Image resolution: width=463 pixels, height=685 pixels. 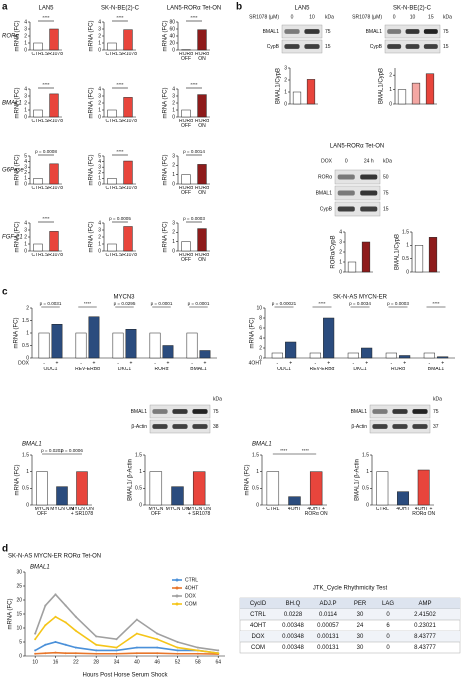 What do you see at coordinates (322, 369) in the screenshot?
I see `x-tick-label-box: REV-ERBα` at bounding box center [322, 369].